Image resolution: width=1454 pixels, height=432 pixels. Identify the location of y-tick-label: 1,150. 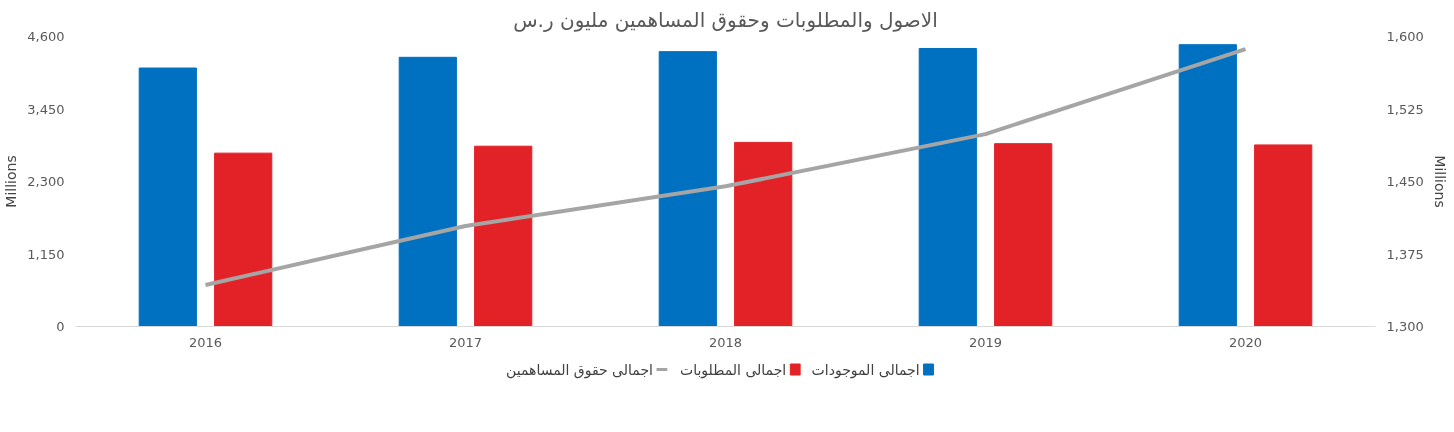
(46, 254).